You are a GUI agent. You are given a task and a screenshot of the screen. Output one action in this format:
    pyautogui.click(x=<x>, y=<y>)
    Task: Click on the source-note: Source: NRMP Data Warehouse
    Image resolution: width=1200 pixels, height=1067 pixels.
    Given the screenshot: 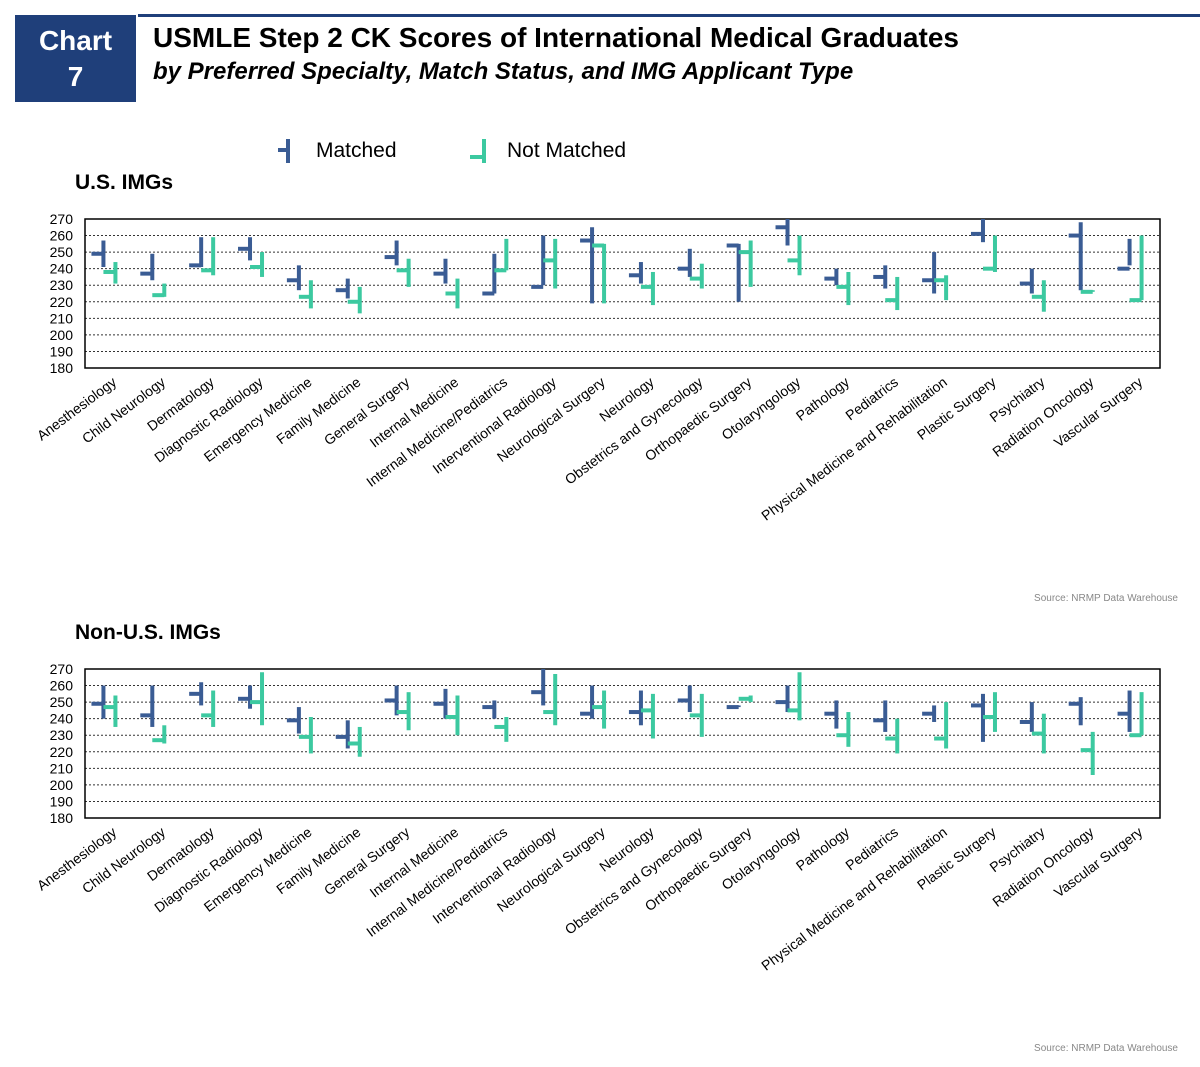 What is the action you would take?
    pyautogui.click(x=1106, y=598)
    